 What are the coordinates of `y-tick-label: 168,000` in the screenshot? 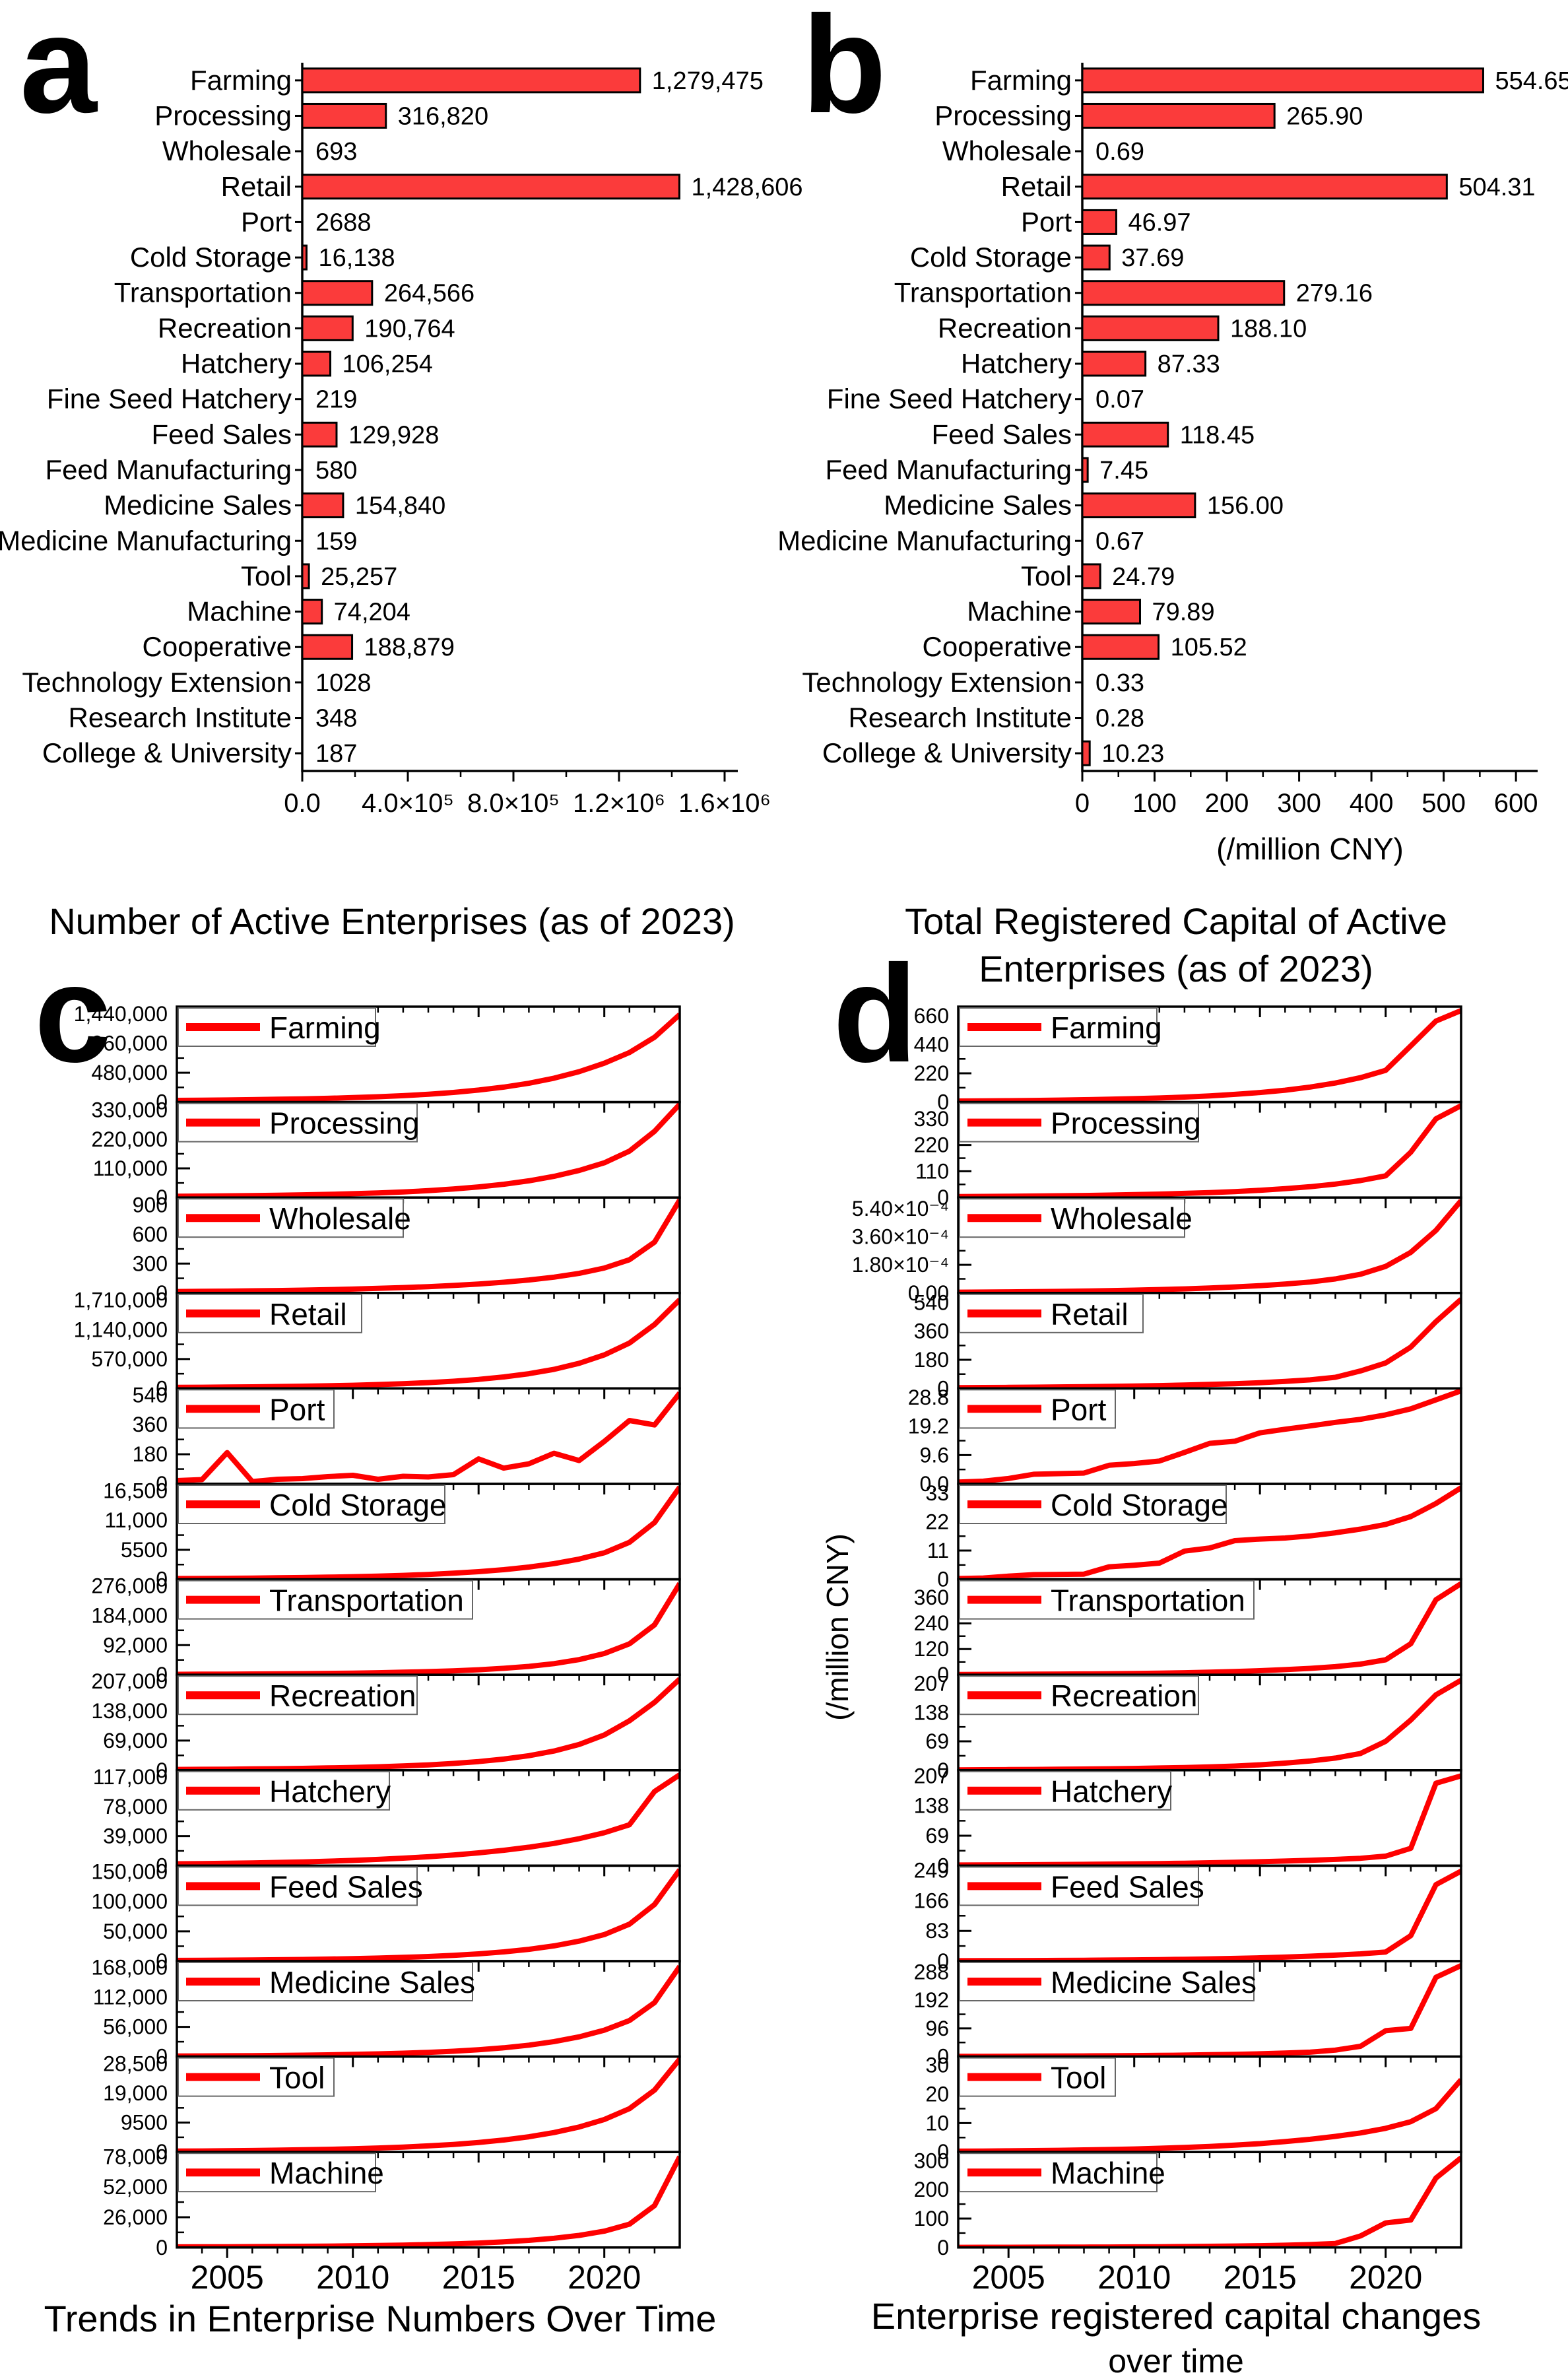 It's located at (129, 1968).